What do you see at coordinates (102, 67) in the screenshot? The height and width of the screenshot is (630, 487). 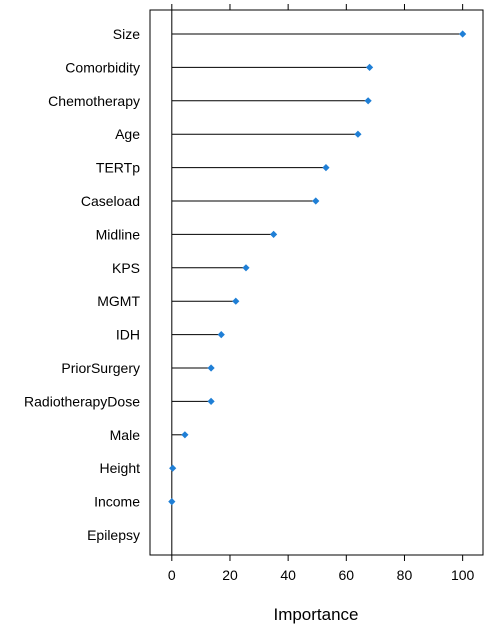 I see `category-label: Comorbidity` at bounding box center [102, 67].